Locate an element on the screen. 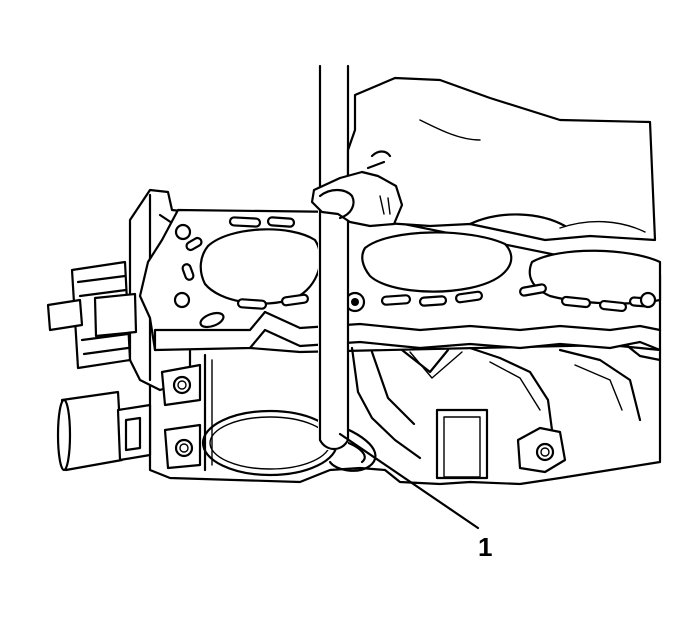 Image resolution: width=700 pixels, height=631 pixels. callout-1-label: 1 is located at coordinates (485, 547).